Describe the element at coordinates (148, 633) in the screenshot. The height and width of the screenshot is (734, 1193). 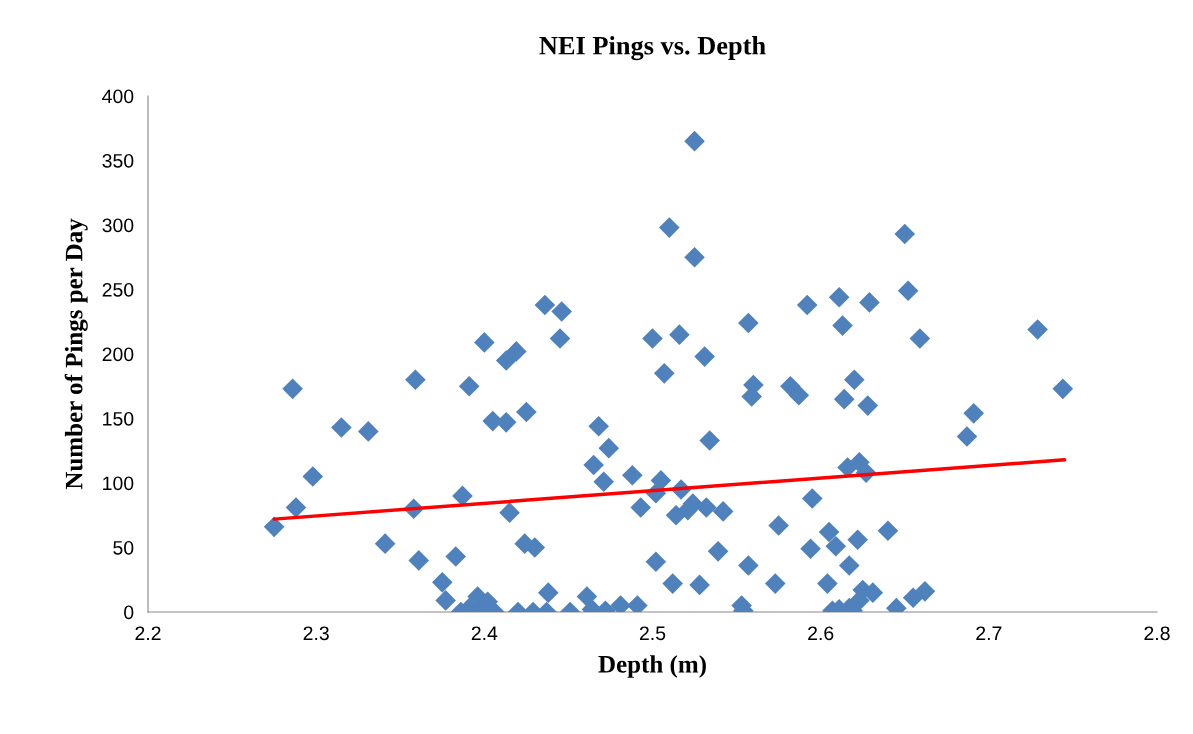
I see `x-tick-label: 2.2` at that location.